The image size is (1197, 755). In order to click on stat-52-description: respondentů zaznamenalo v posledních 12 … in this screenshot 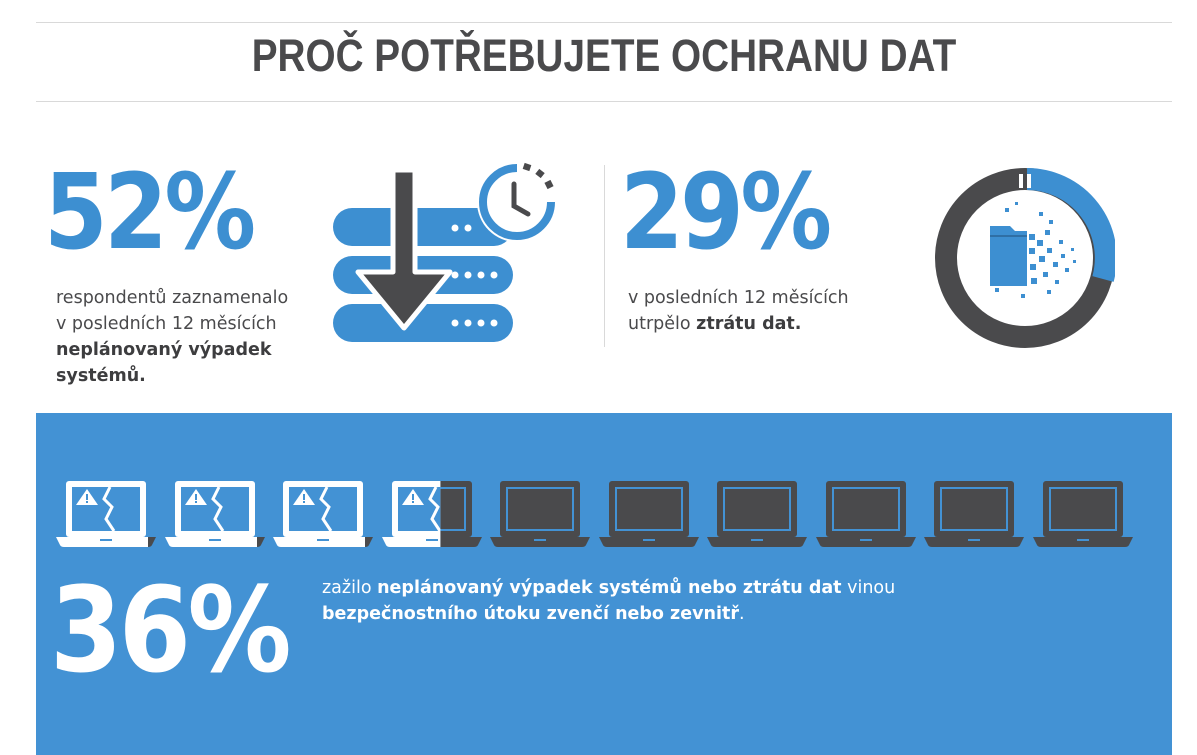, I will do `click(186, 337)`.